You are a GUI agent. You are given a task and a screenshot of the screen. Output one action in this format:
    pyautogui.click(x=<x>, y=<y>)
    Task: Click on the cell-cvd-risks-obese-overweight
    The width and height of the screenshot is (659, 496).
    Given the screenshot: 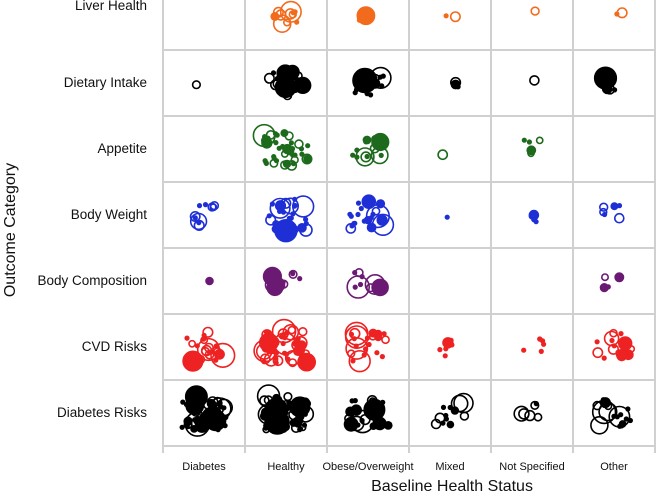 What is the action you would take?
    pyautogui.click(x=367, y=347)
    